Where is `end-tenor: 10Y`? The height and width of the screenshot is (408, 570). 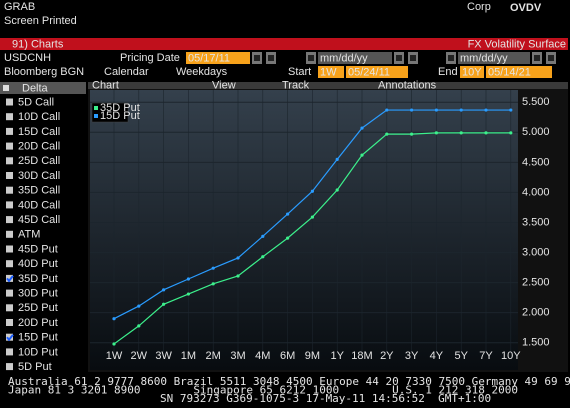 end-tenor: 10Y is located at coordinates (472, 72).